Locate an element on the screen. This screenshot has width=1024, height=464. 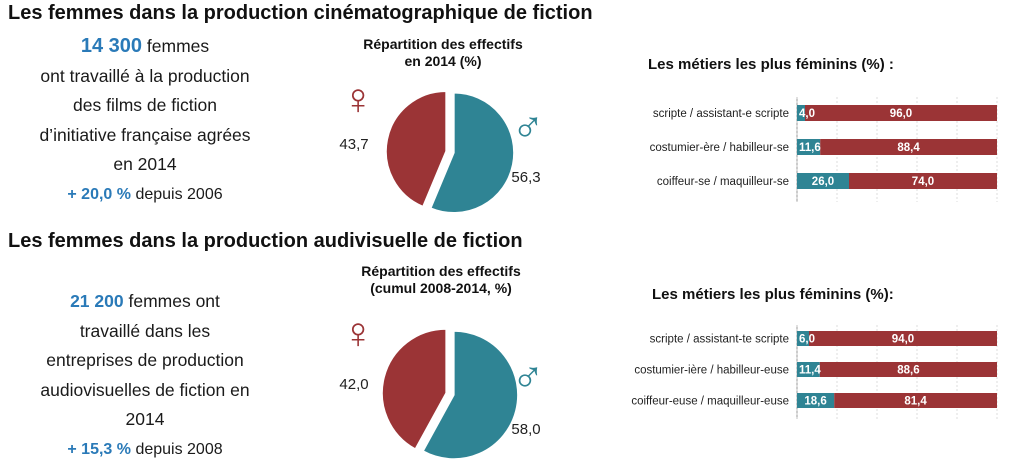
section2-count: 21 200 is located at coordinates (97, 301).